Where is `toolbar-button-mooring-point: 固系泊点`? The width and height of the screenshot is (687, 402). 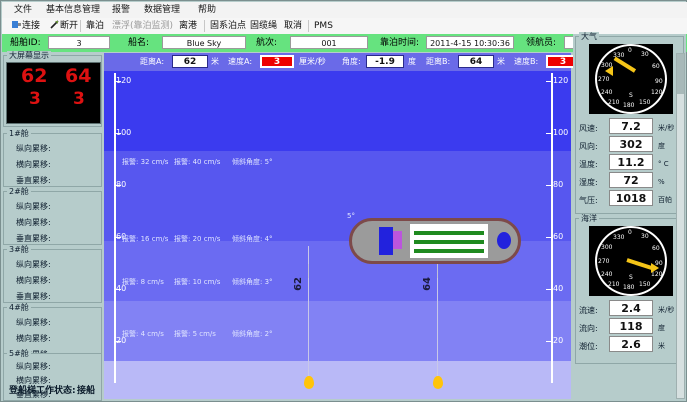
toolbar-button-mooring-point: 固系泊点 is located at coordinates (228, 26).